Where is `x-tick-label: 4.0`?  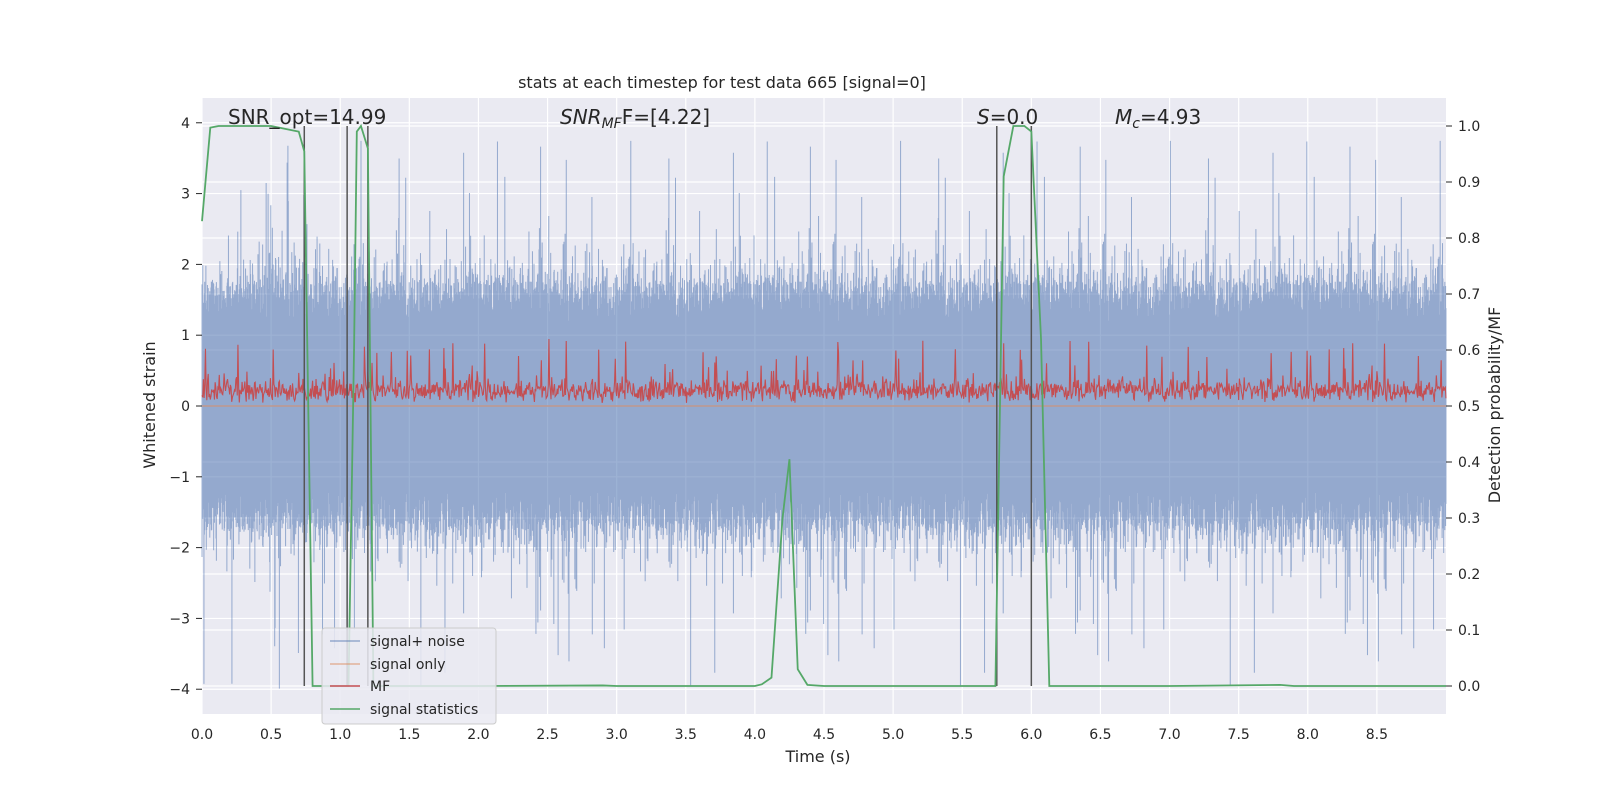 x-tick-label: 4.0 is located at coordinates (755, 735).